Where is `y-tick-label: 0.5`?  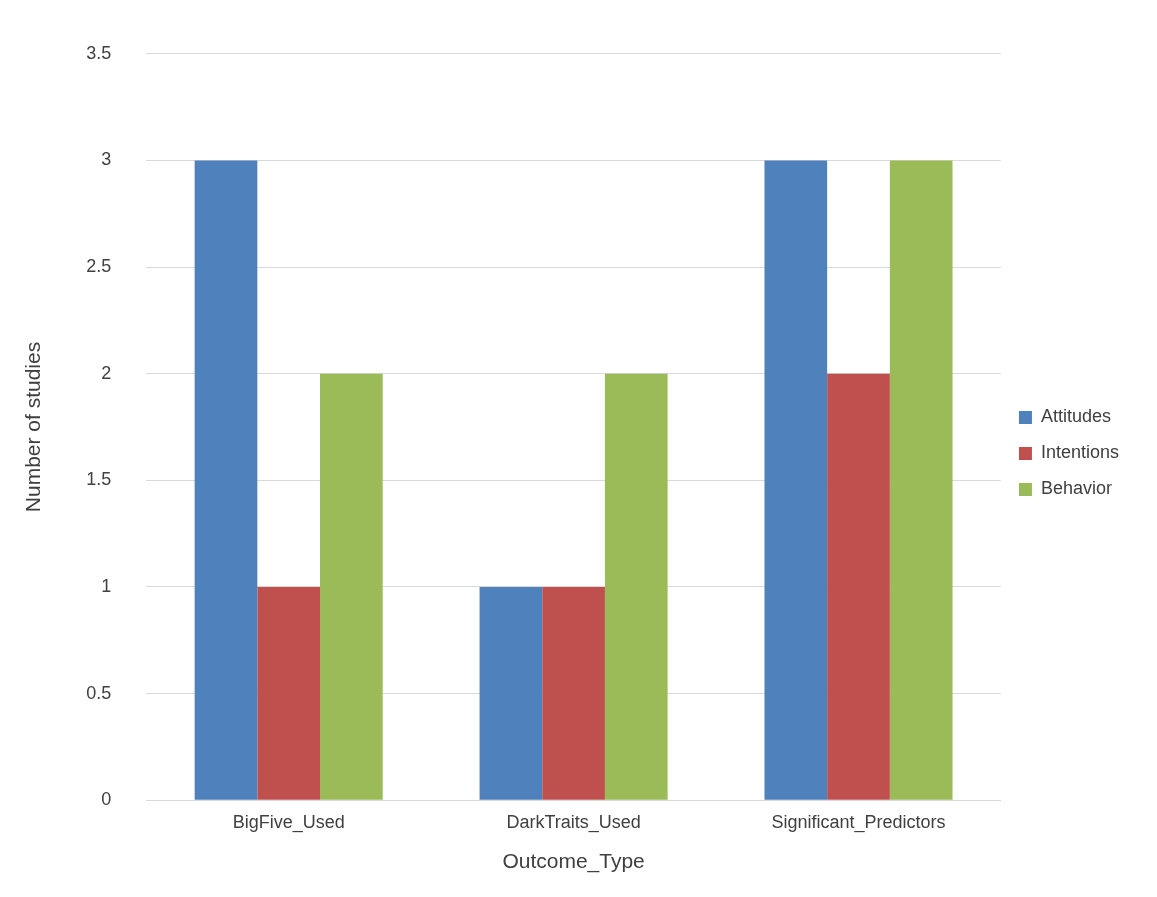
y-tick-label: 0.5 is located at coordinates (99, 692).